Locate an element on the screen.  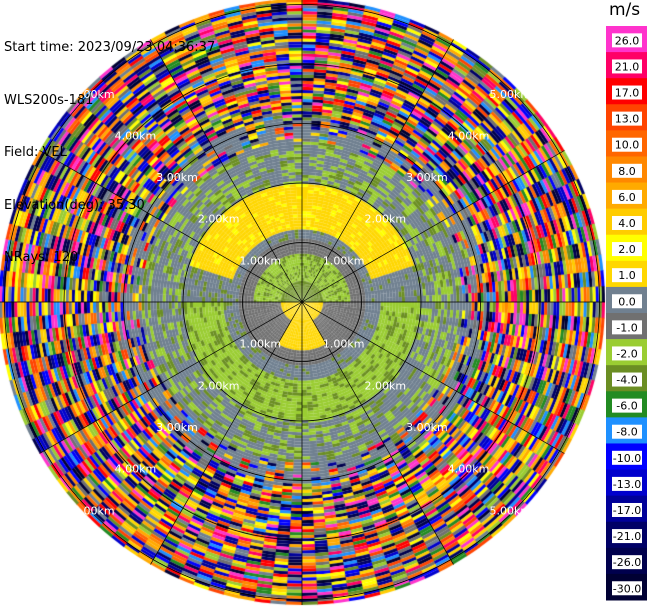
colorbar-tick-label: 1.0 is located at coordinates (627, 275).